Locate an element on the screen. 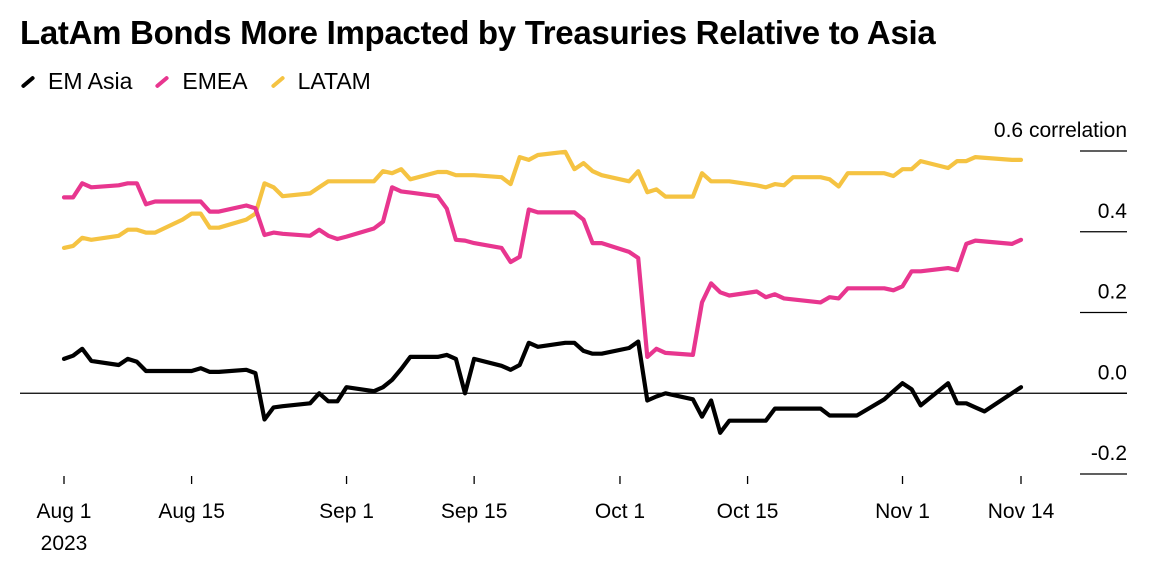  y-tick-label: -0.2 is located at coordinates (1109, 453).